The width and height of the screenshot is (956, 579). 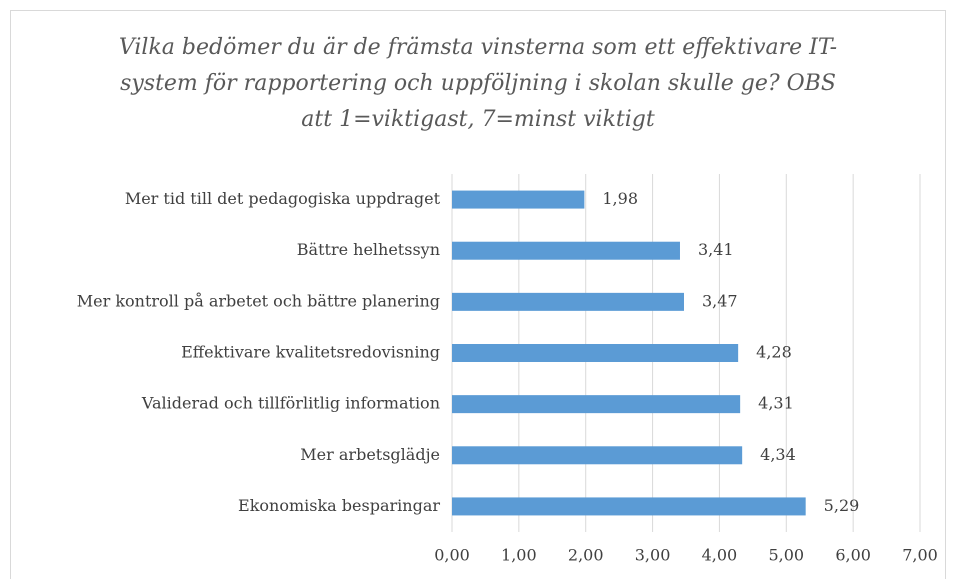 What do you see at coordinates (452, 555) in the screenshot?
I see `x-tick-label: 0,00` at bounding box center [452, 555].